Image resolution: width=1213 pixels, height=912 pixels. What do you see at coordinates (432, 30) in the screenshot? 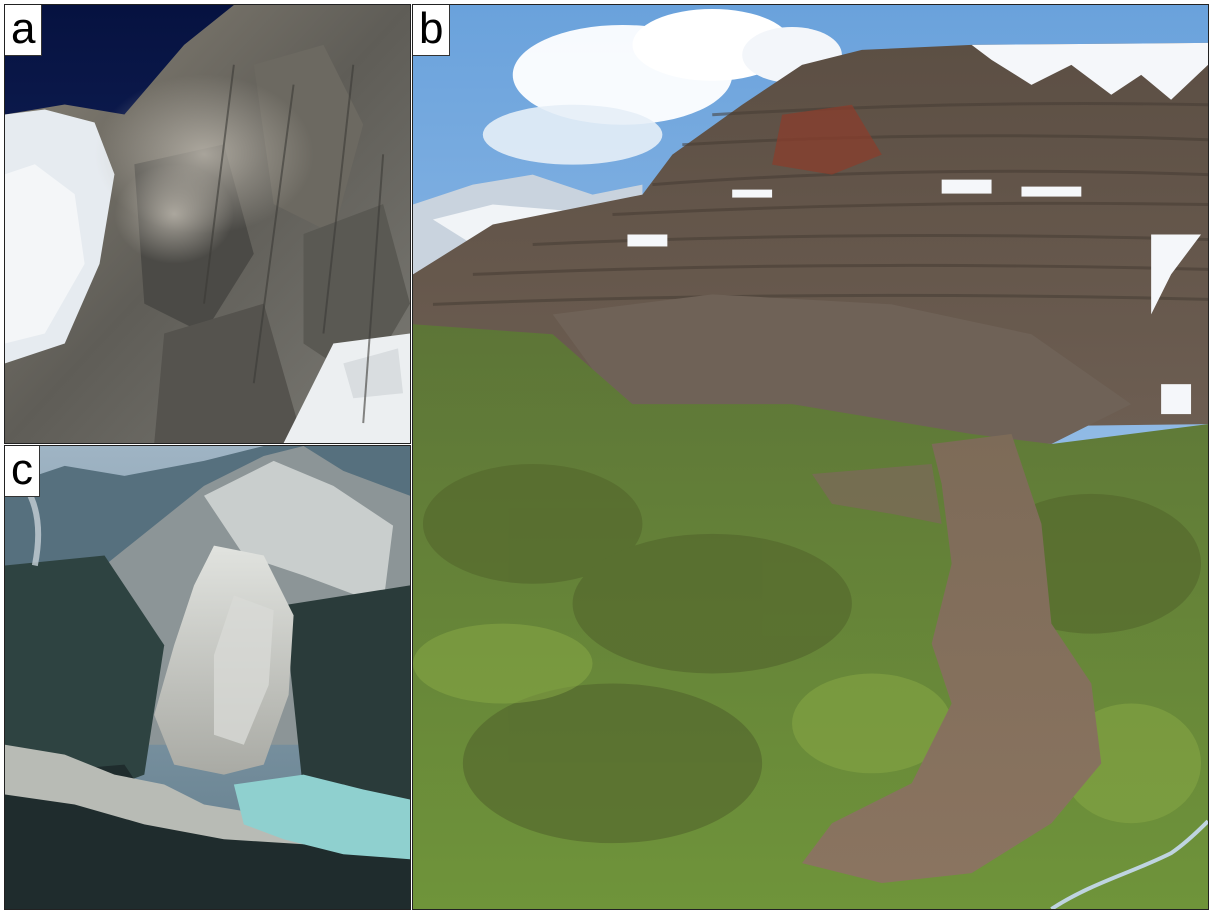
I see `panel-b-label: b` at bounding box center [432, 30].